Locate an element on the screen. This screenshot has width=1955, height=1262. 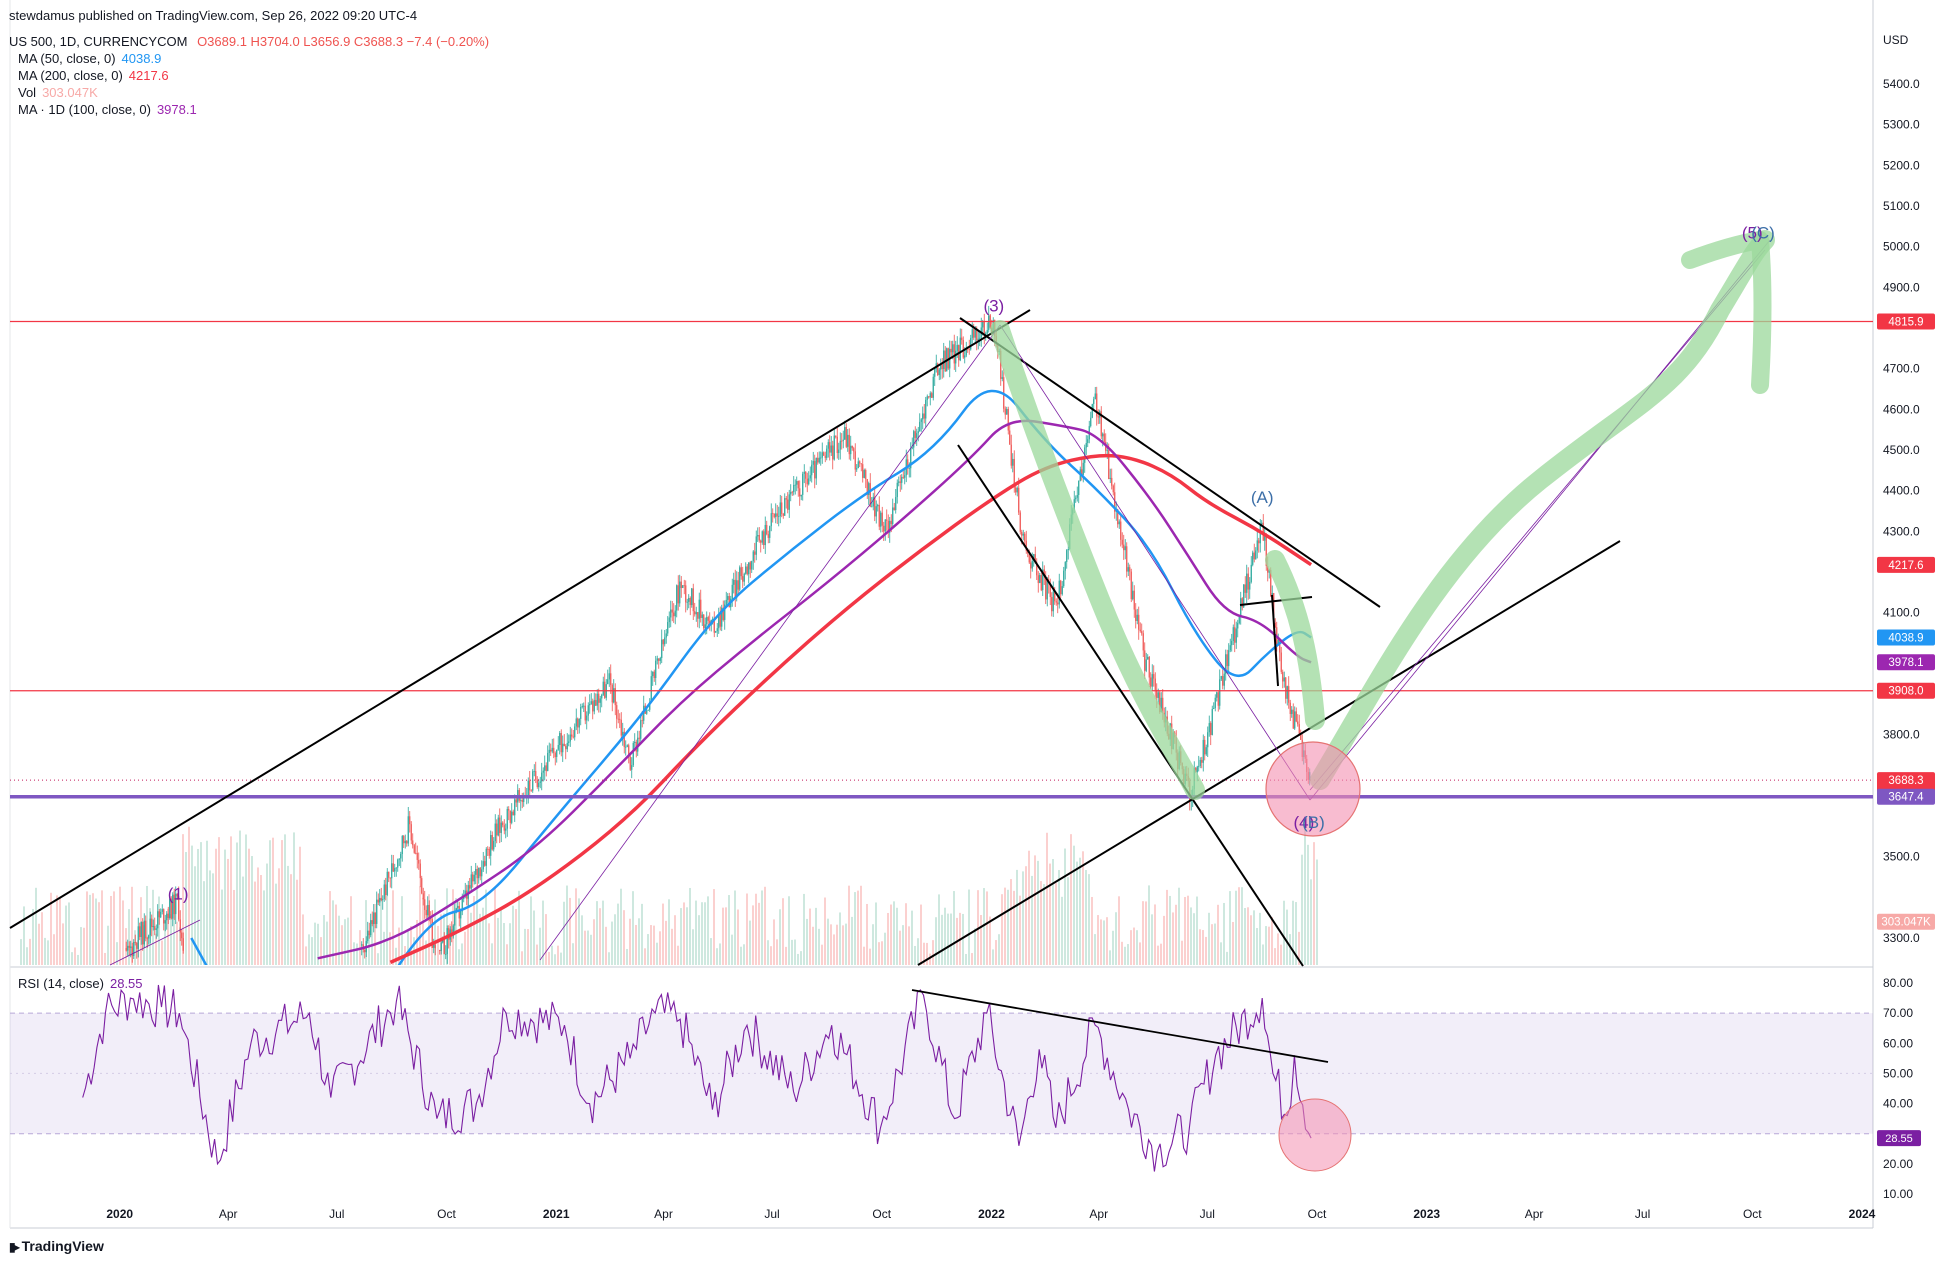
symbol-name: US 500, 1D, CURRENCYCOM is located at coordinates (98, 41).